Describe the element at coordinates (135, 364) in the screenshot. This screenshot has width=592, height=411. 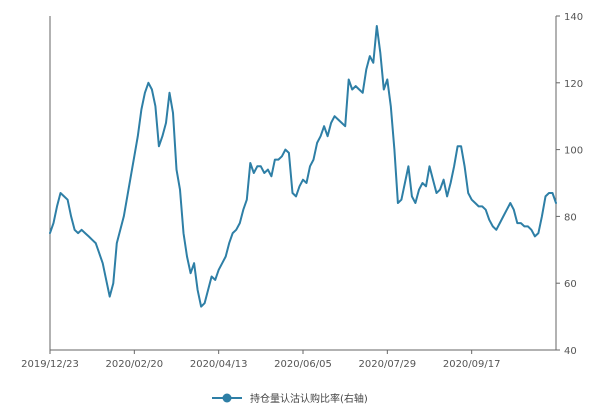
I see `x-tick-label: 2020/02/20` at that location.